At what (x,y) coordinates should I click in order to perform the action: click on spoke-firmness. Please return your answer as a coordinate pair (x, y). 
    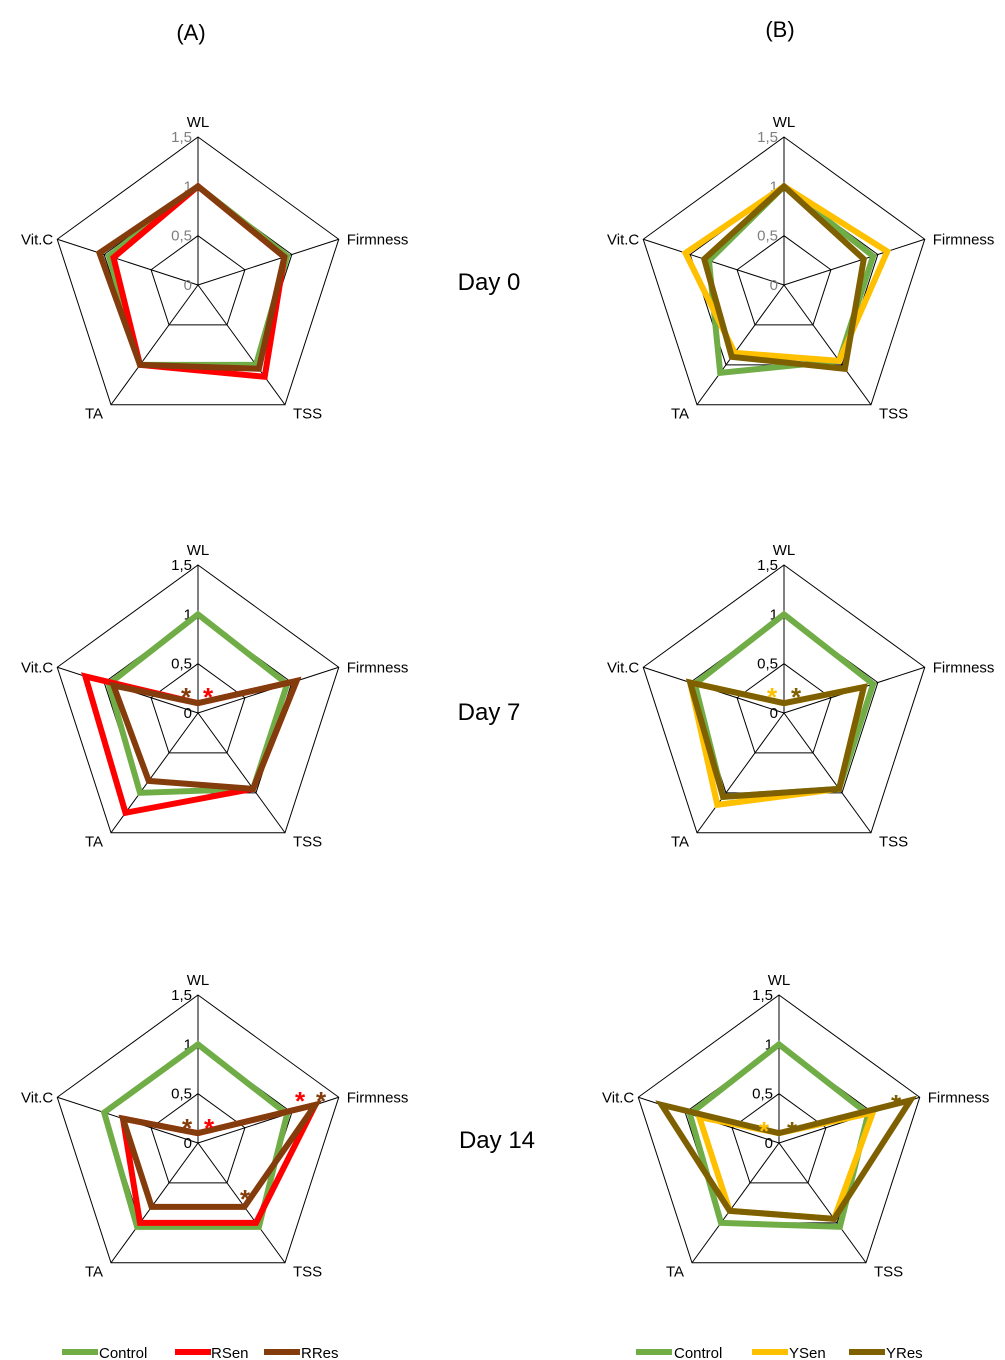
    Looking at the image, I should click on (268, 262).